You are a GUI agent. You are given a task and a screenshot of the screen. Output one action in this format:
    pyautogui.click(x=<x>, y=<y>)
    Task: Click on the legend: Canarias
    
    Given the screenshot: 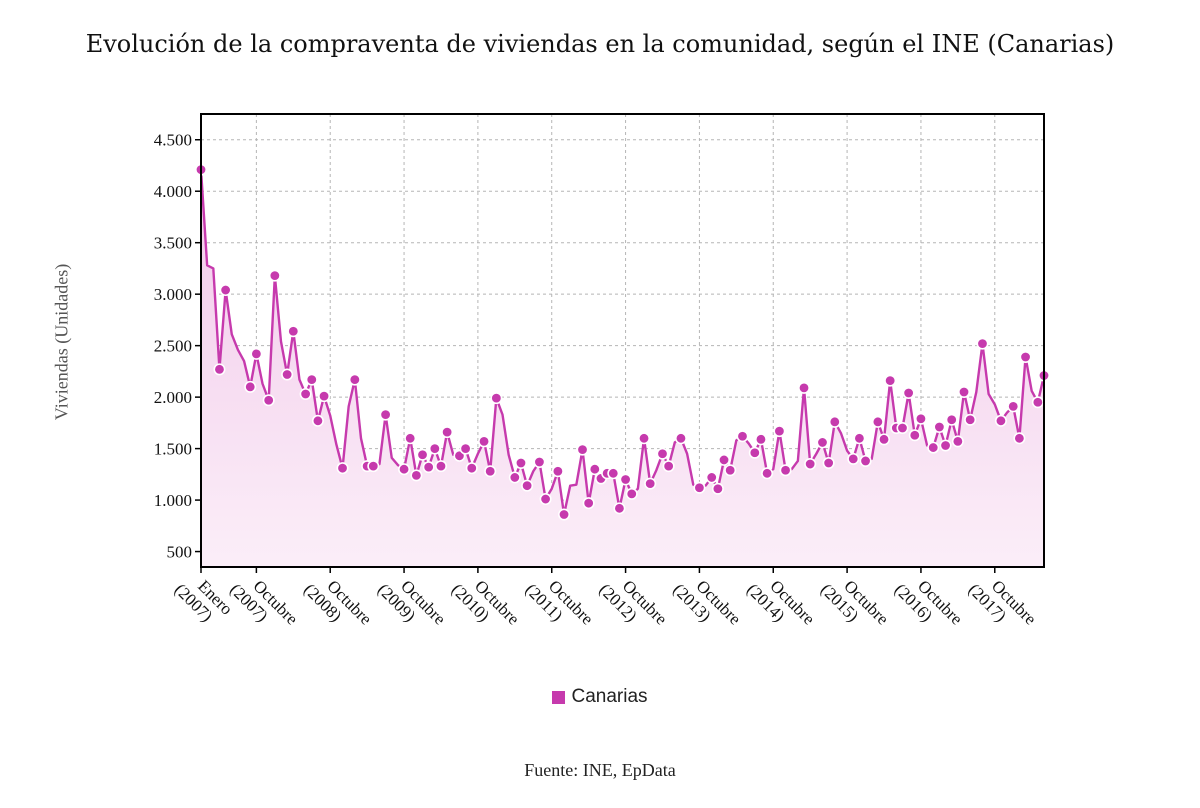 What is the action you would take?
    pyautogui.click(x=600, y=697)
    